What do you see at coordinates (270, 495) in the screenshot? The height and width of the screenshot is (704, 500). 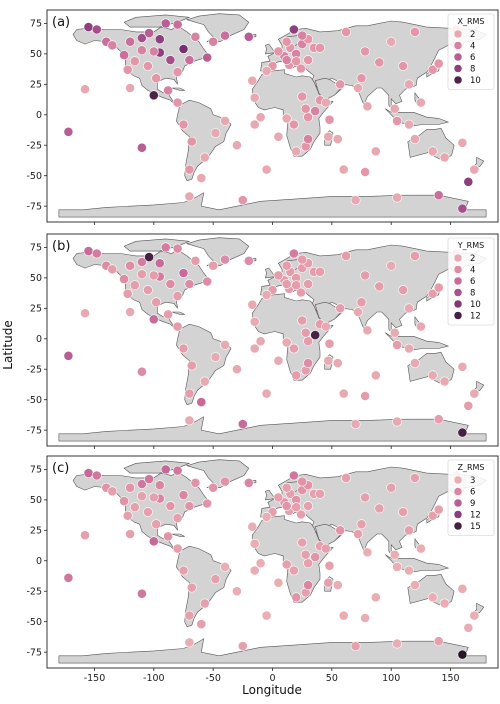 I see `land-uk` at bounding box center [270, 495].